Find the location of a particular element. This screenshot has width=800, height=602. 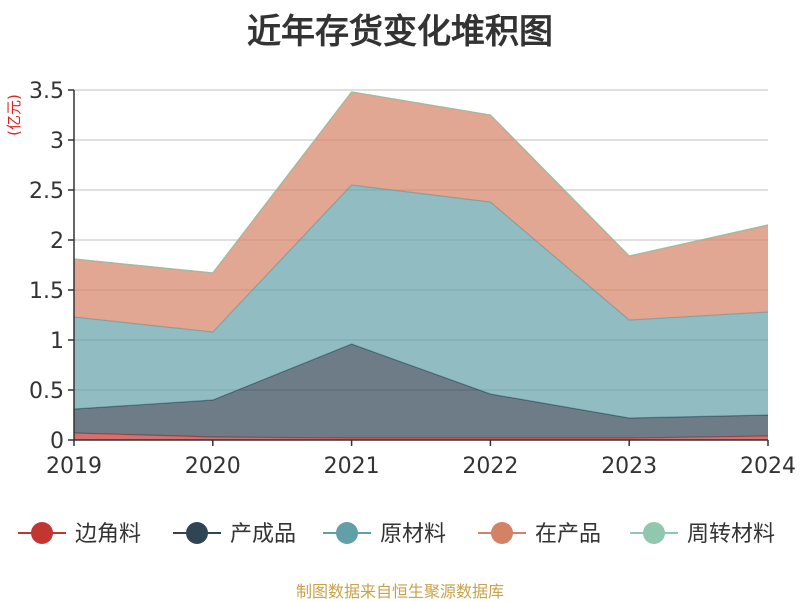

legend-item-1: 产成品 is located at coordinates (234, 534).